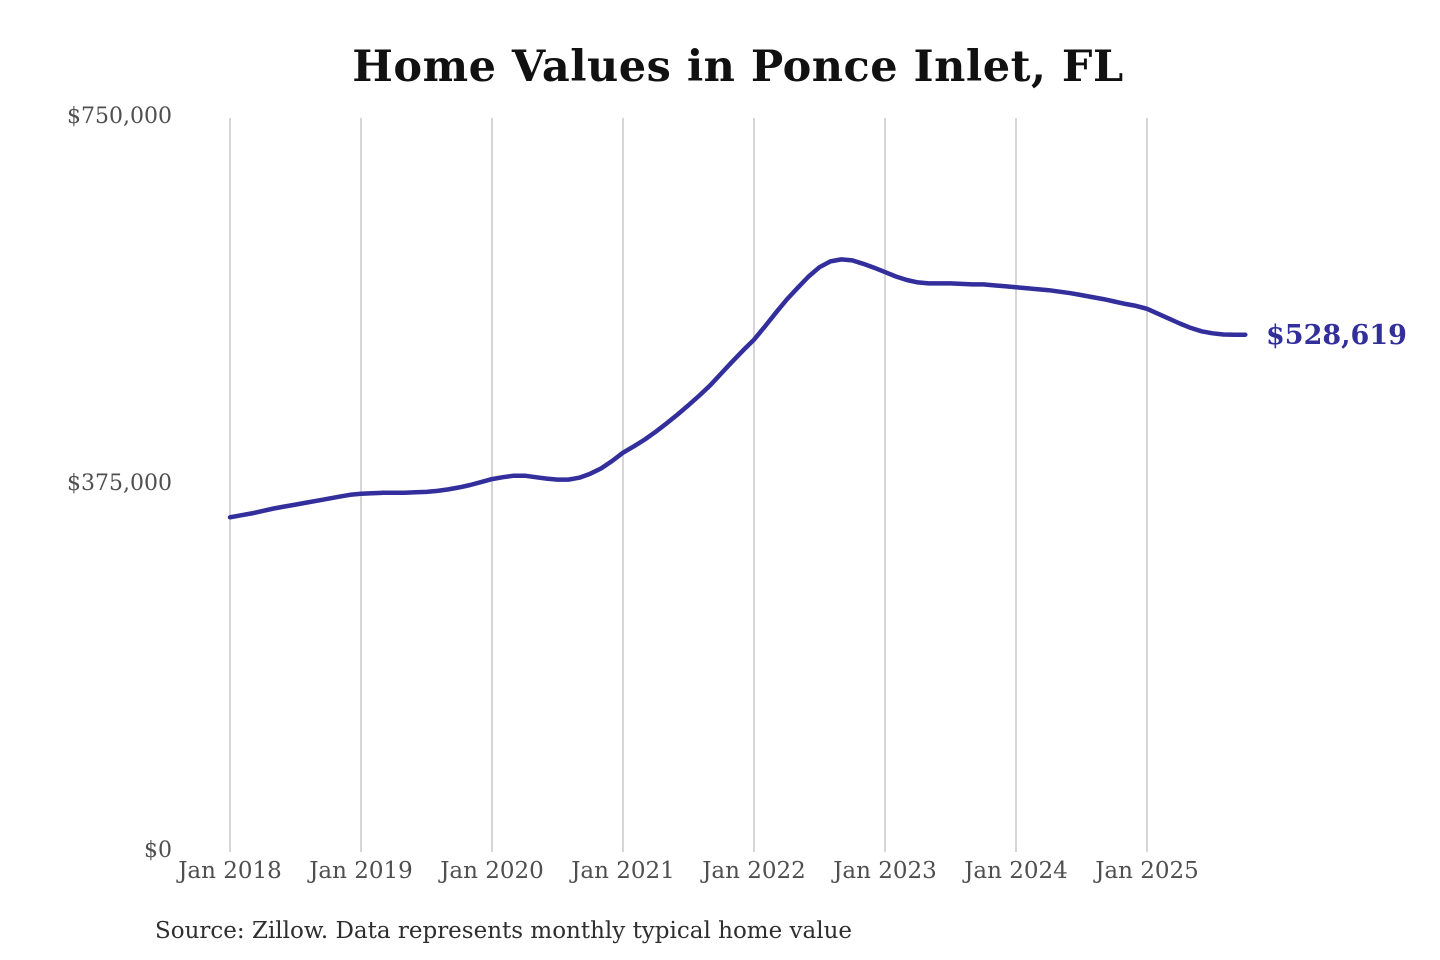 The width and height of the screenshot is (1440, 960). Describe the element at coordinates (492, 871) in the screenshot. I see `x-axis-tick-label: Jan 2020` at that location.